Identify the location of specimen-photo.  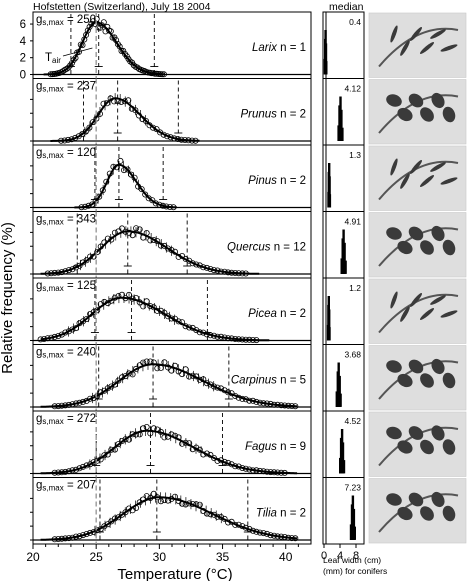
(417, 45).